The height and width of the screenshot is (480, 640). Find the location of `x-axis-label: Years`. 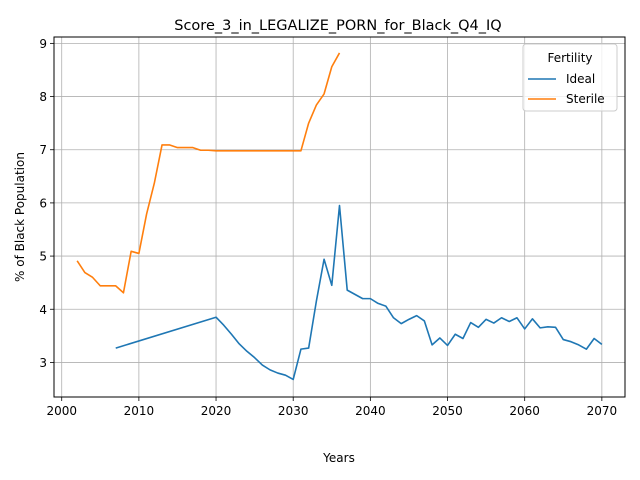

x-axis-label: Years is located at coordinates (338, 458).